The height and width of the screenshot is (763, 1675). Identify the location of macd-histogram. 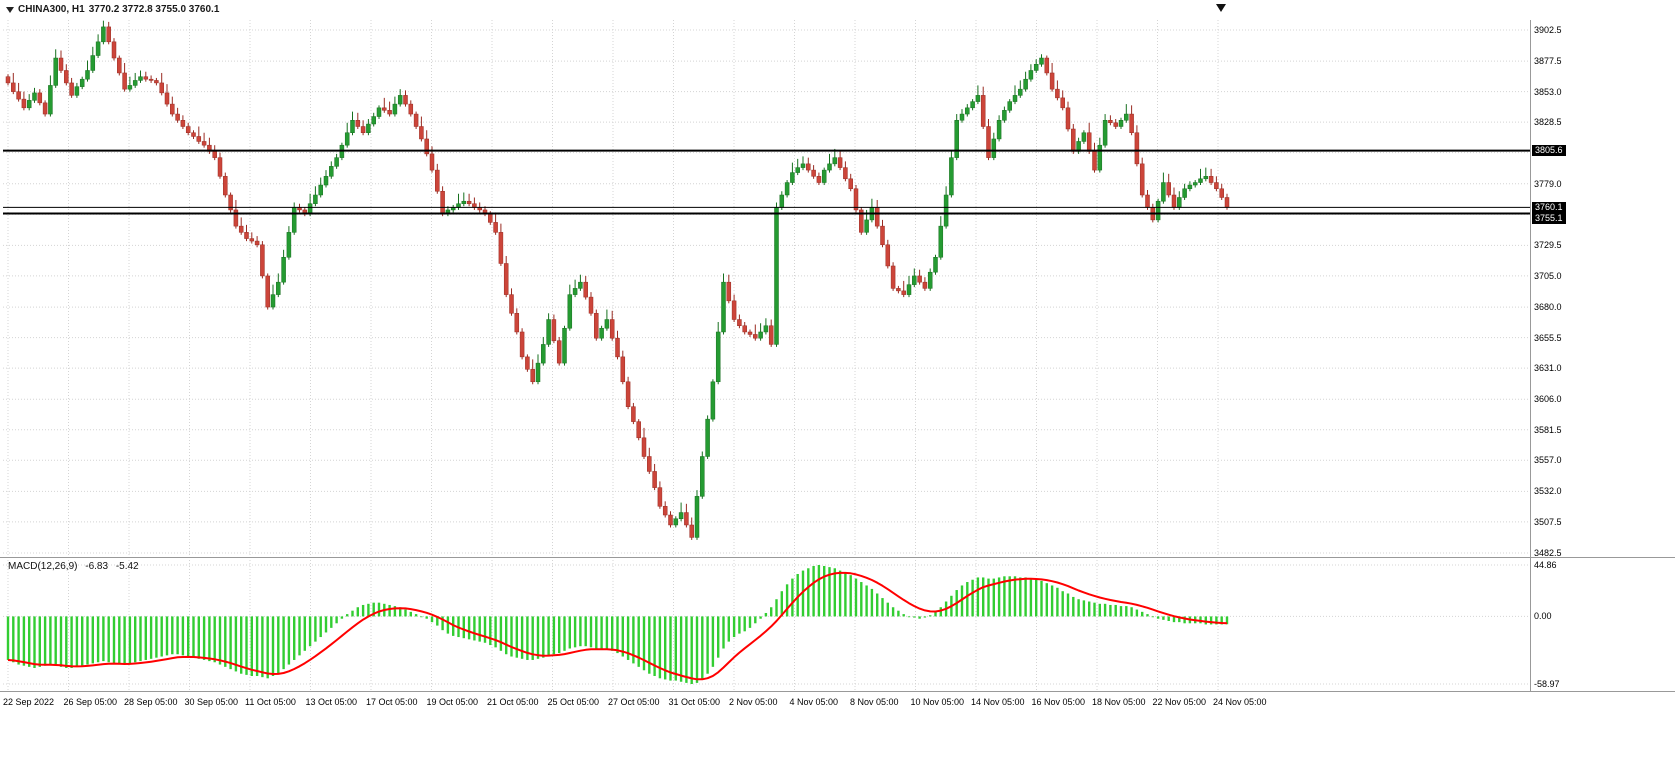
(617, 624).